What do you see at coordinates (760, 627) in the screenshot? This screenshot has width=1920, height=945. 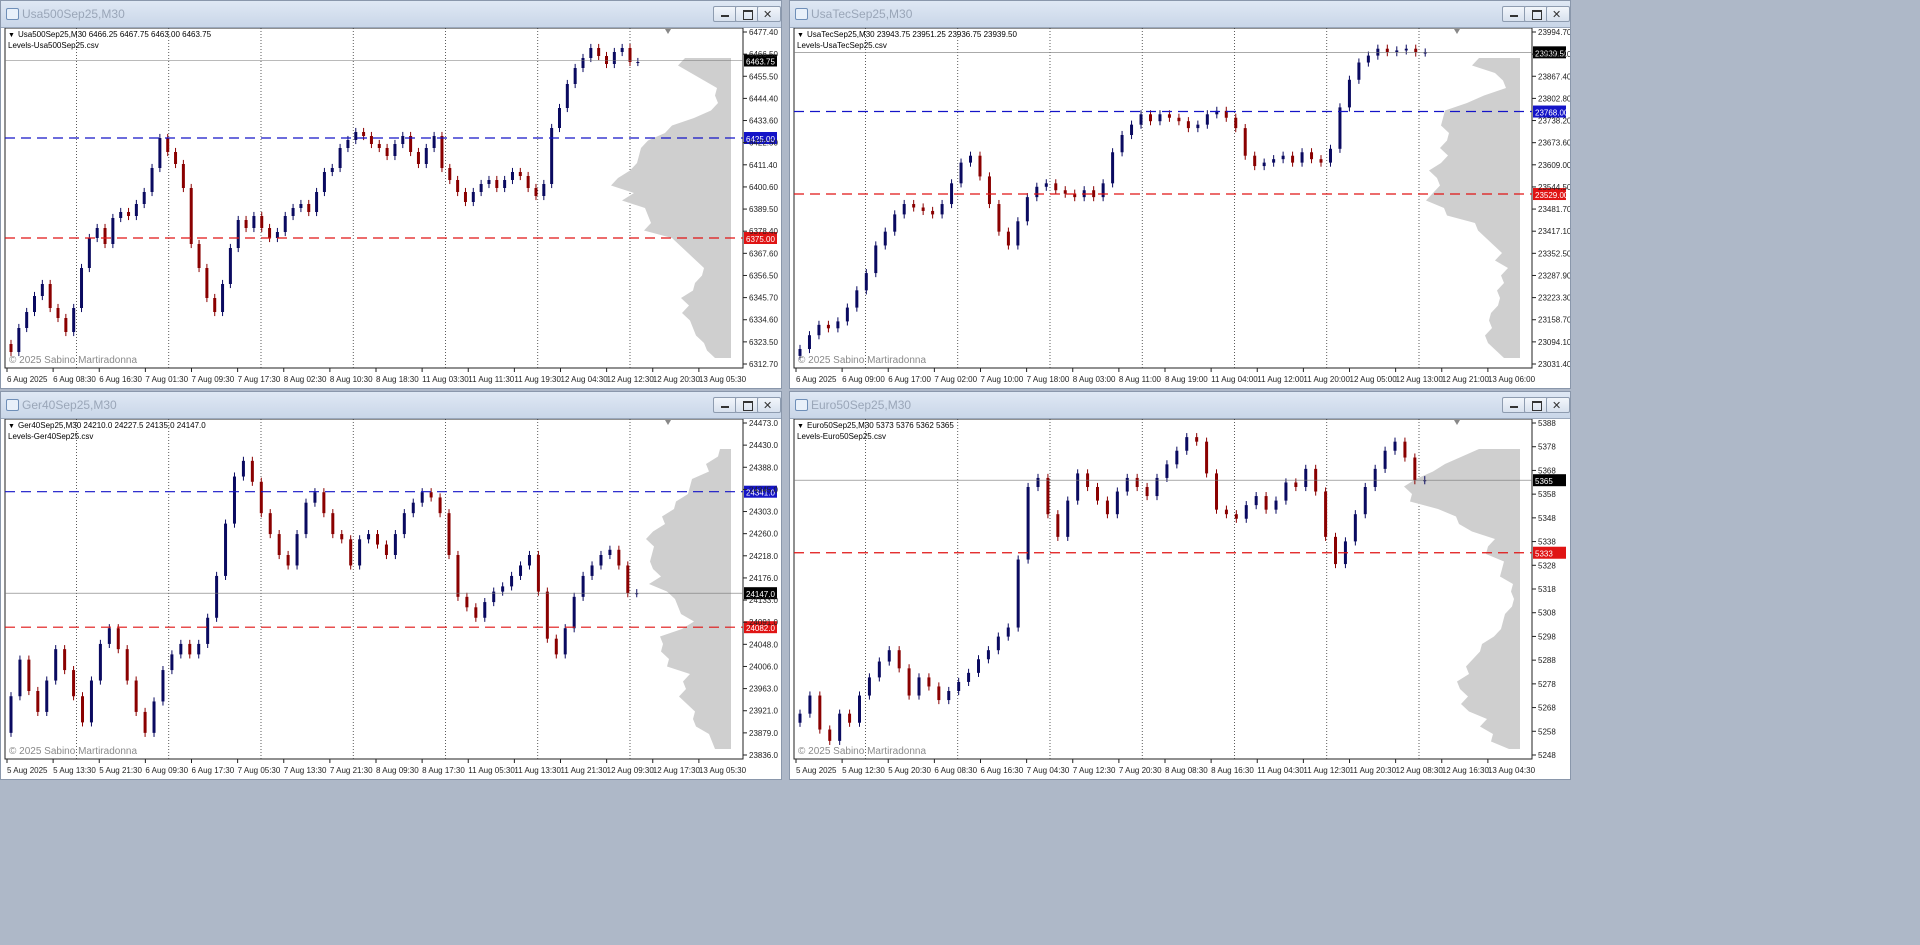 I see `price-level-marker` at bounding box center [760, 627].